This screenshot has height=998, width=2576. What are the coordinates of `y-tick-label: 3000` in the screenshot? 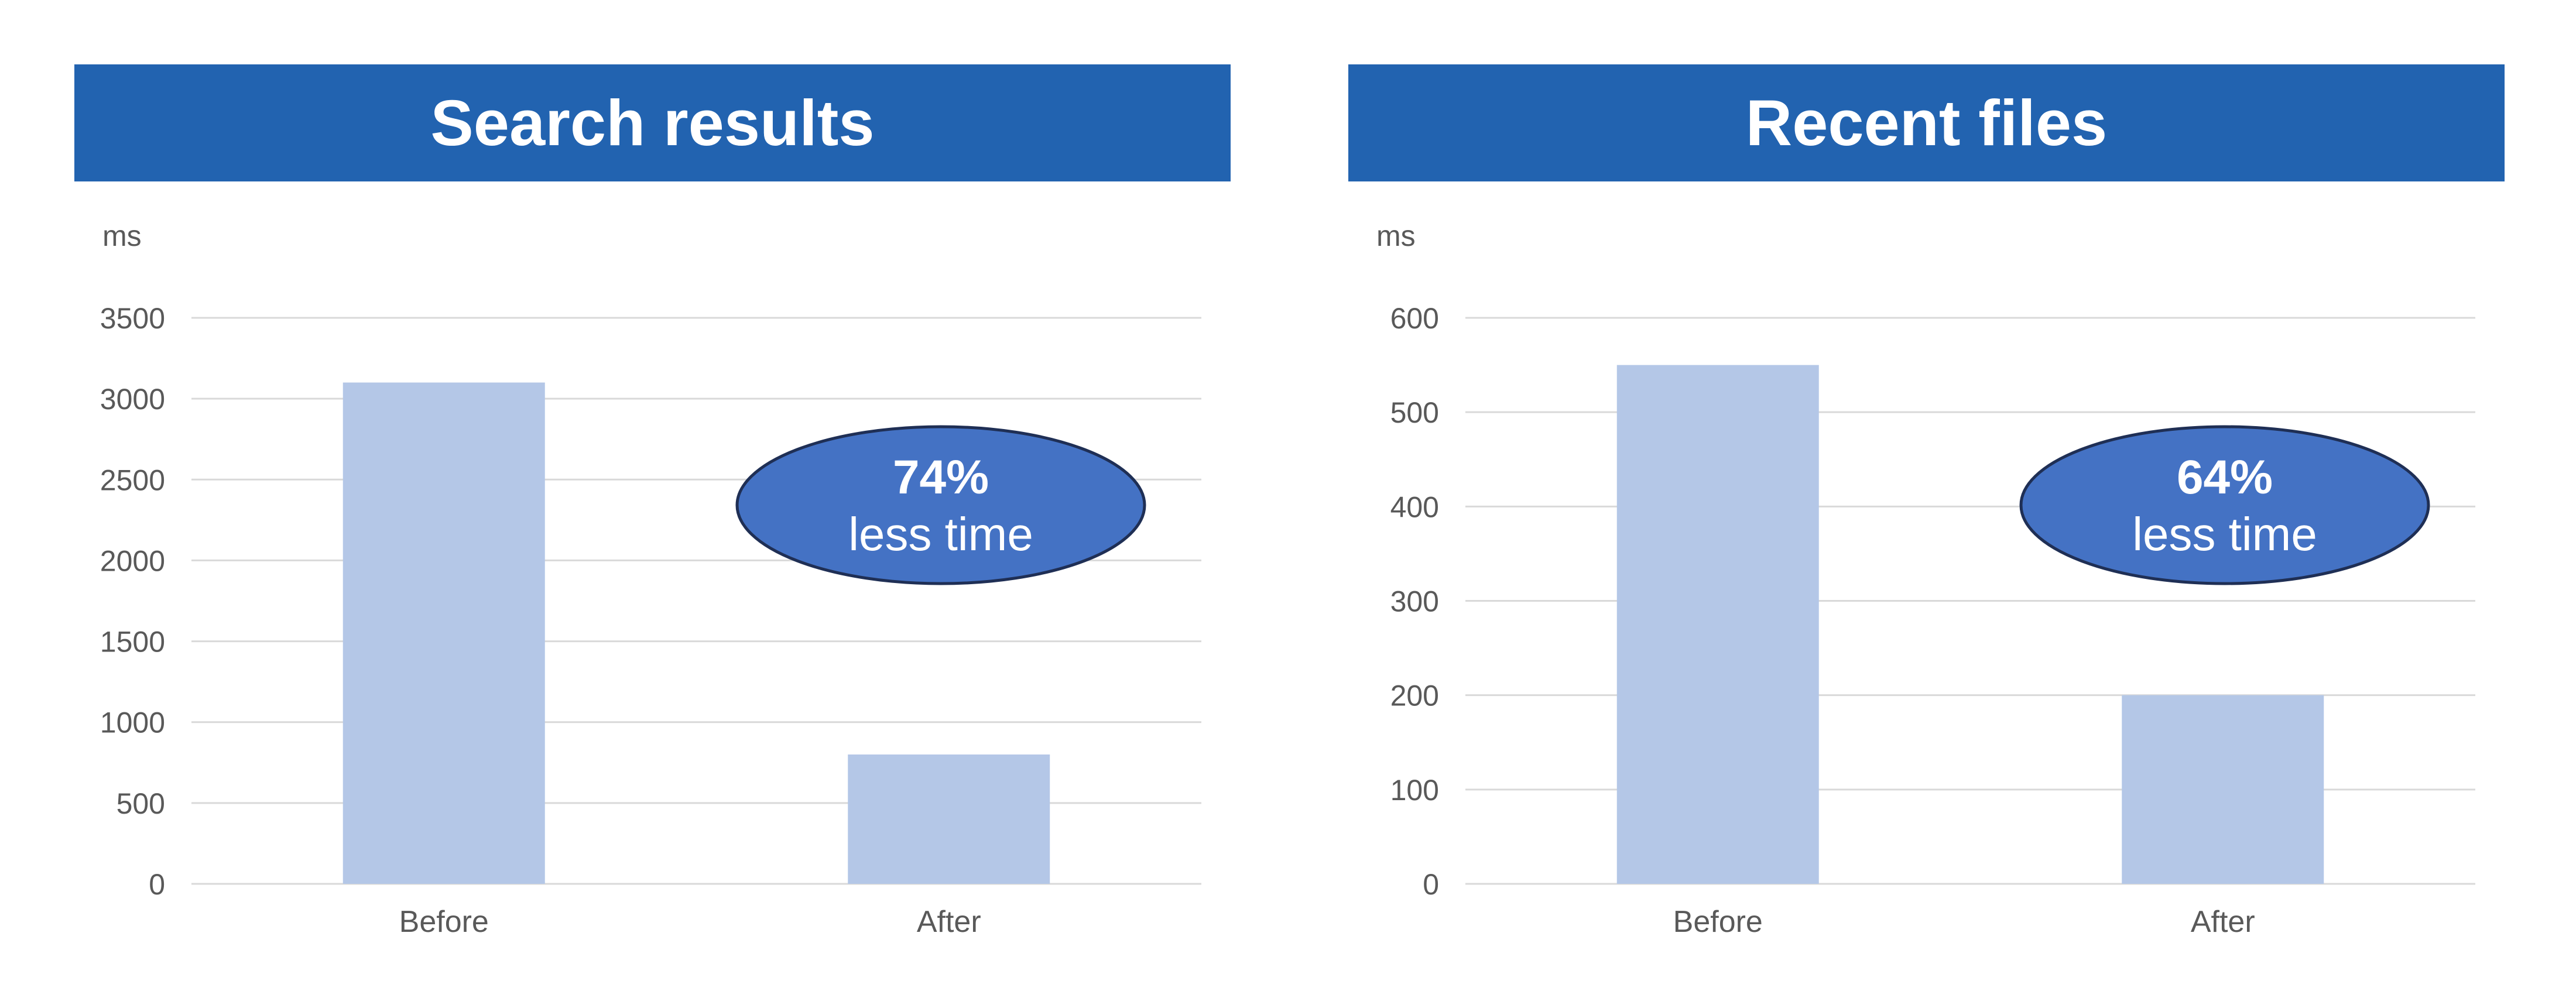 It's located at (132, 399).